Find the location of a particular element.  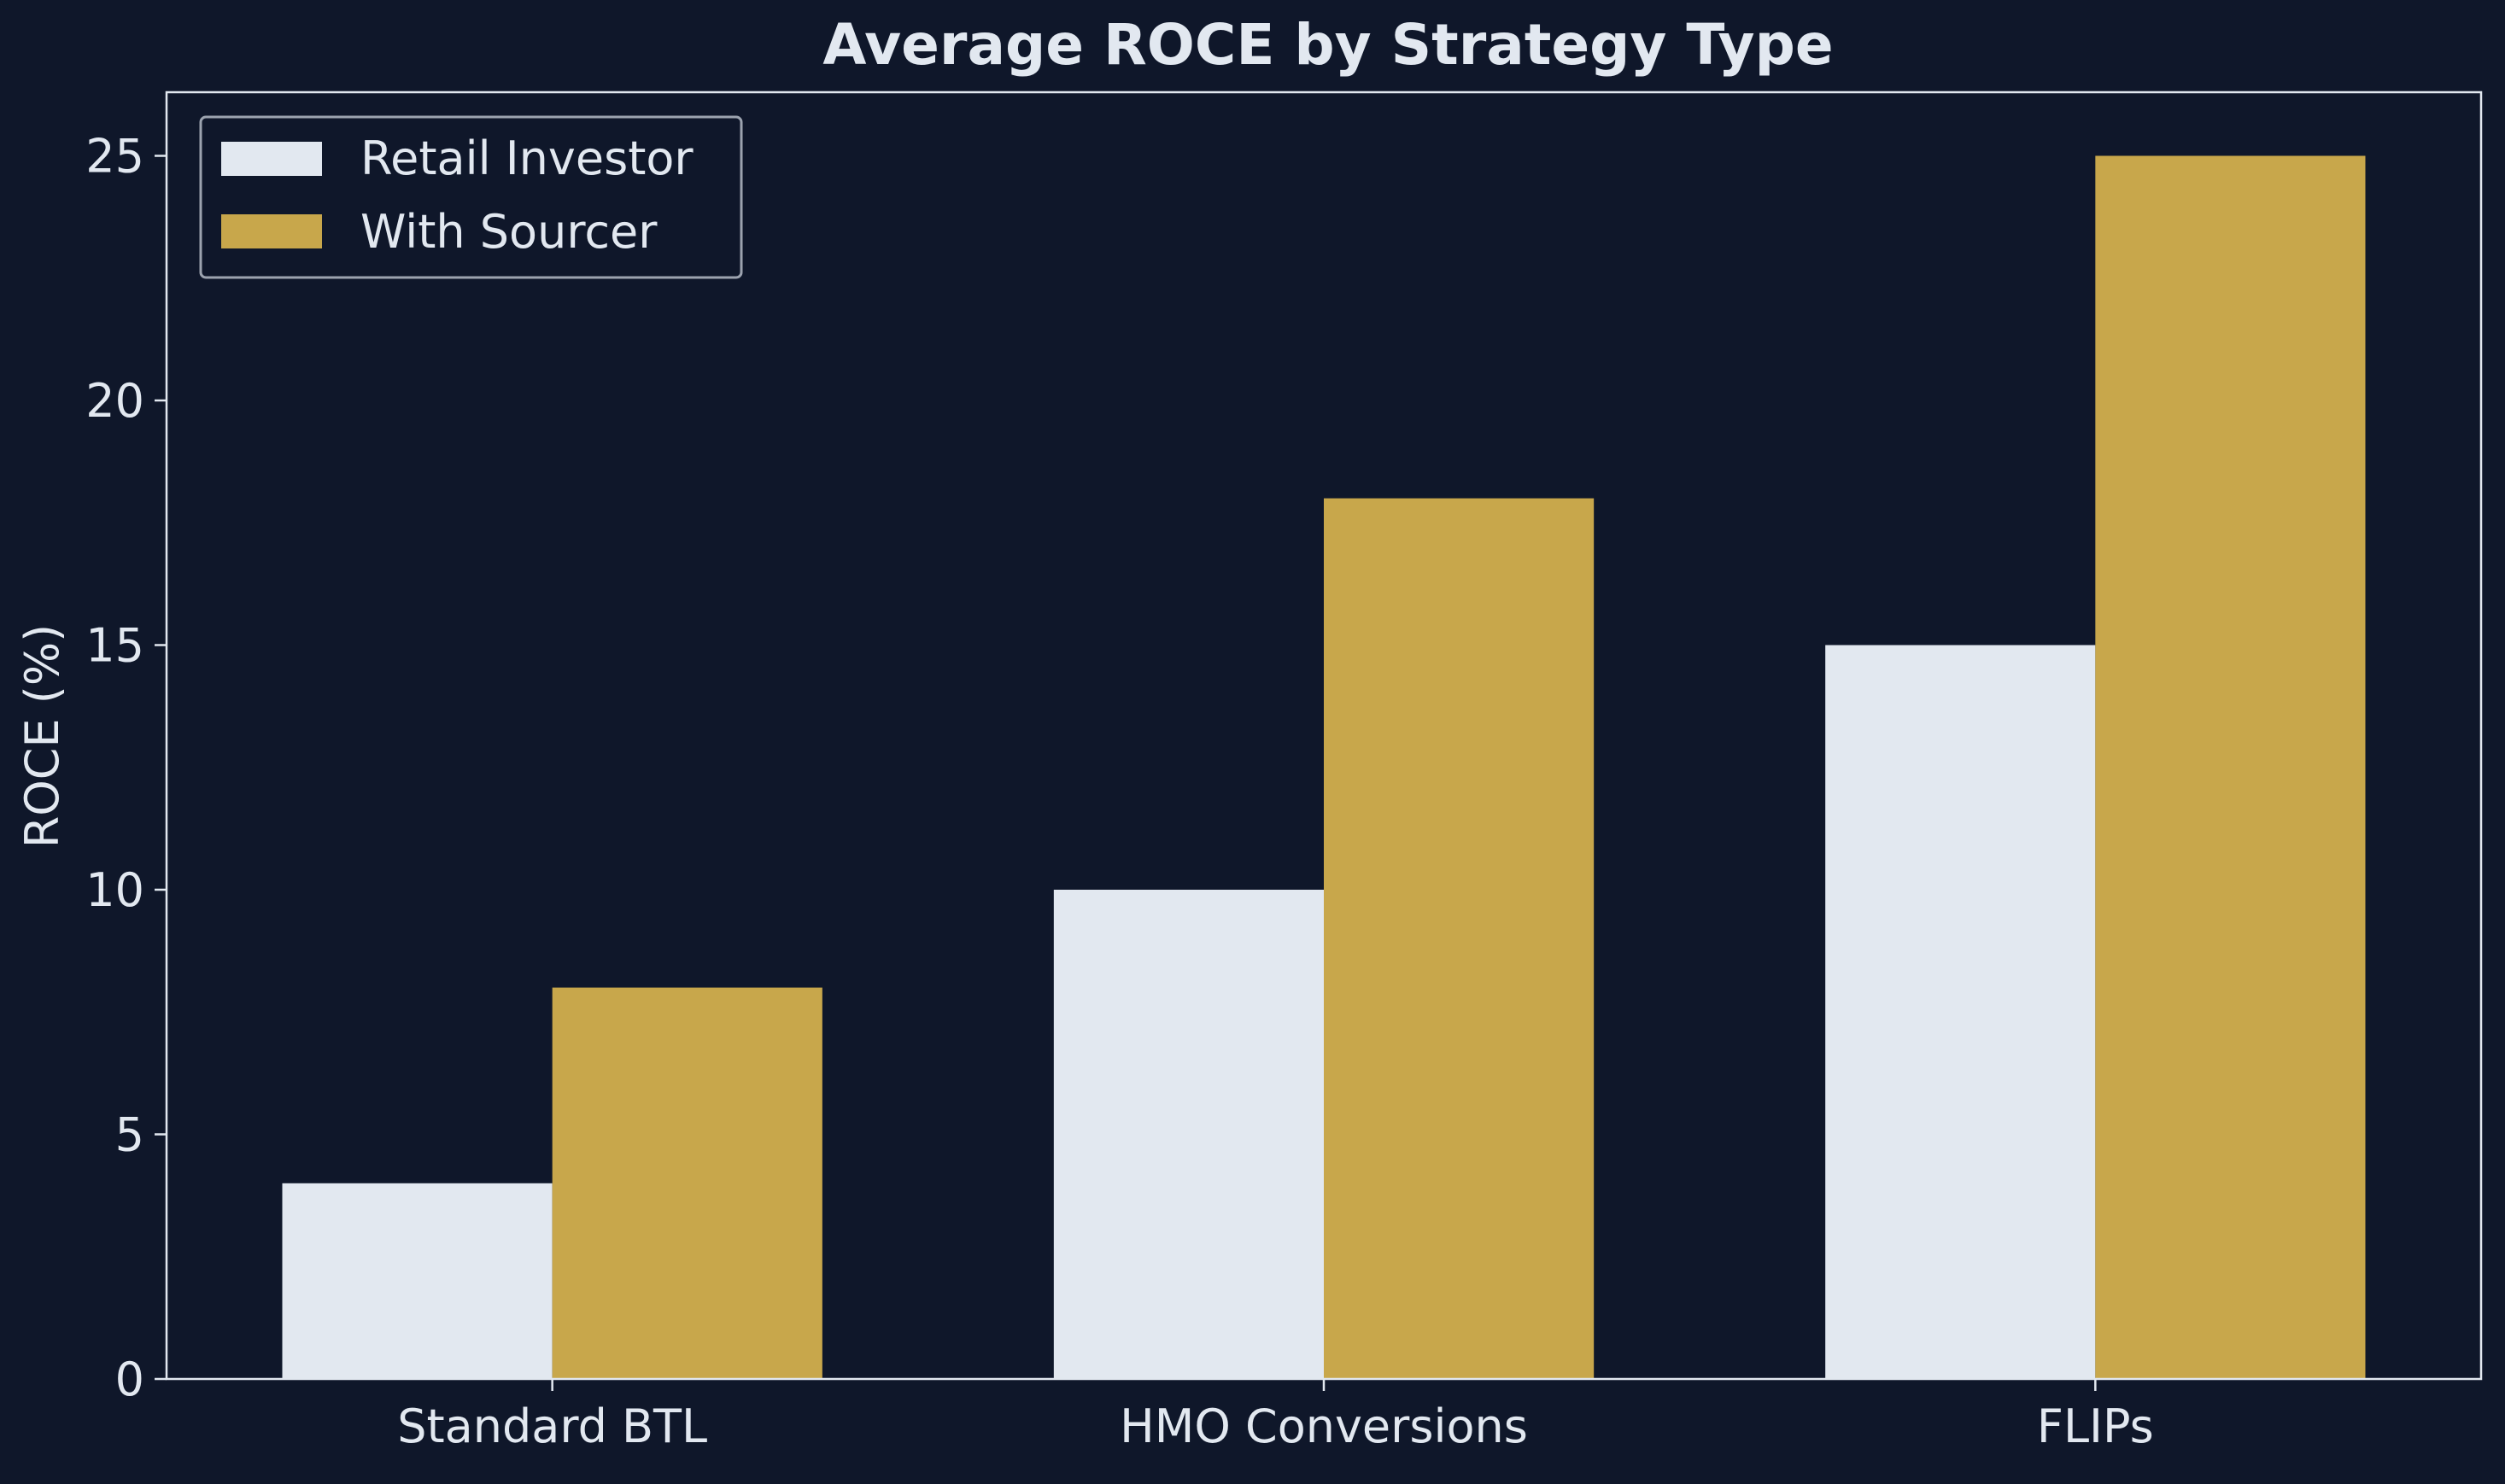

y-axis-label: ROCE (%) is located at coordinates (42, 736).